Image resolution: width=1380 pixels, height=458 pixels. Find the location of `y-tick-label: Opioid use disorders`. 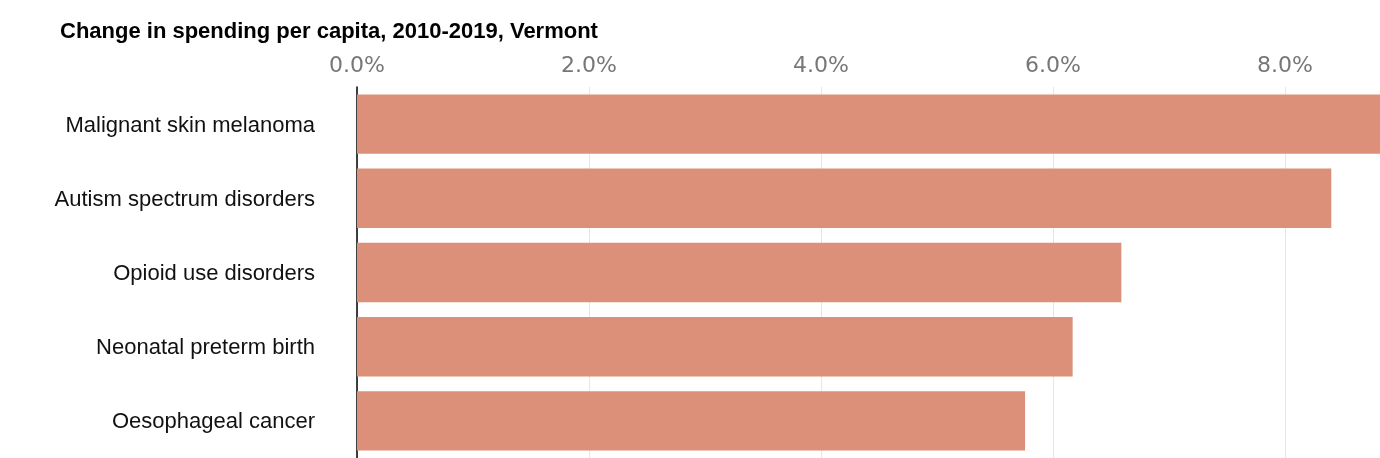

y-tick-label: Opioid use disorders is located at coordinates (214, 272).